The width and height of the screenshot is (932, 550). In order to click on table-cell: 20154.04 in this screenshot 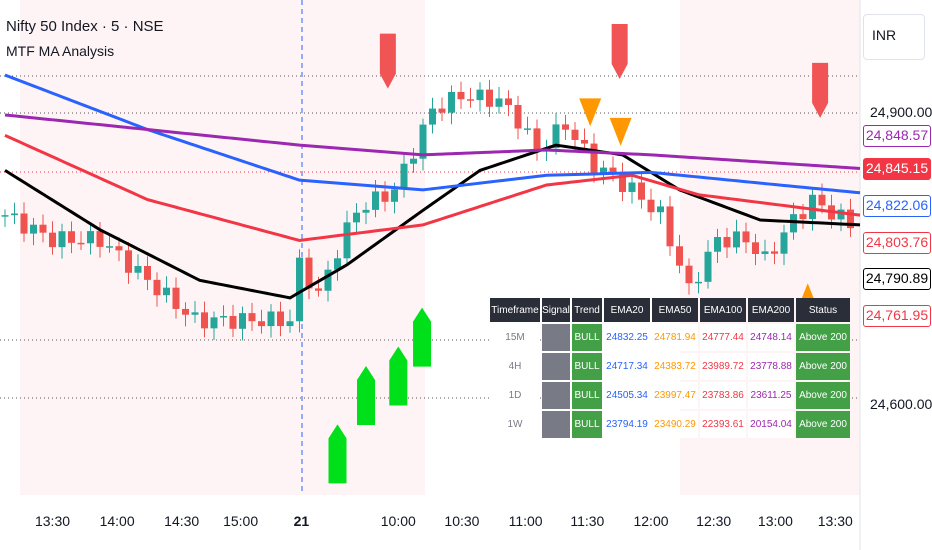, I will do `click(771, 424)`.